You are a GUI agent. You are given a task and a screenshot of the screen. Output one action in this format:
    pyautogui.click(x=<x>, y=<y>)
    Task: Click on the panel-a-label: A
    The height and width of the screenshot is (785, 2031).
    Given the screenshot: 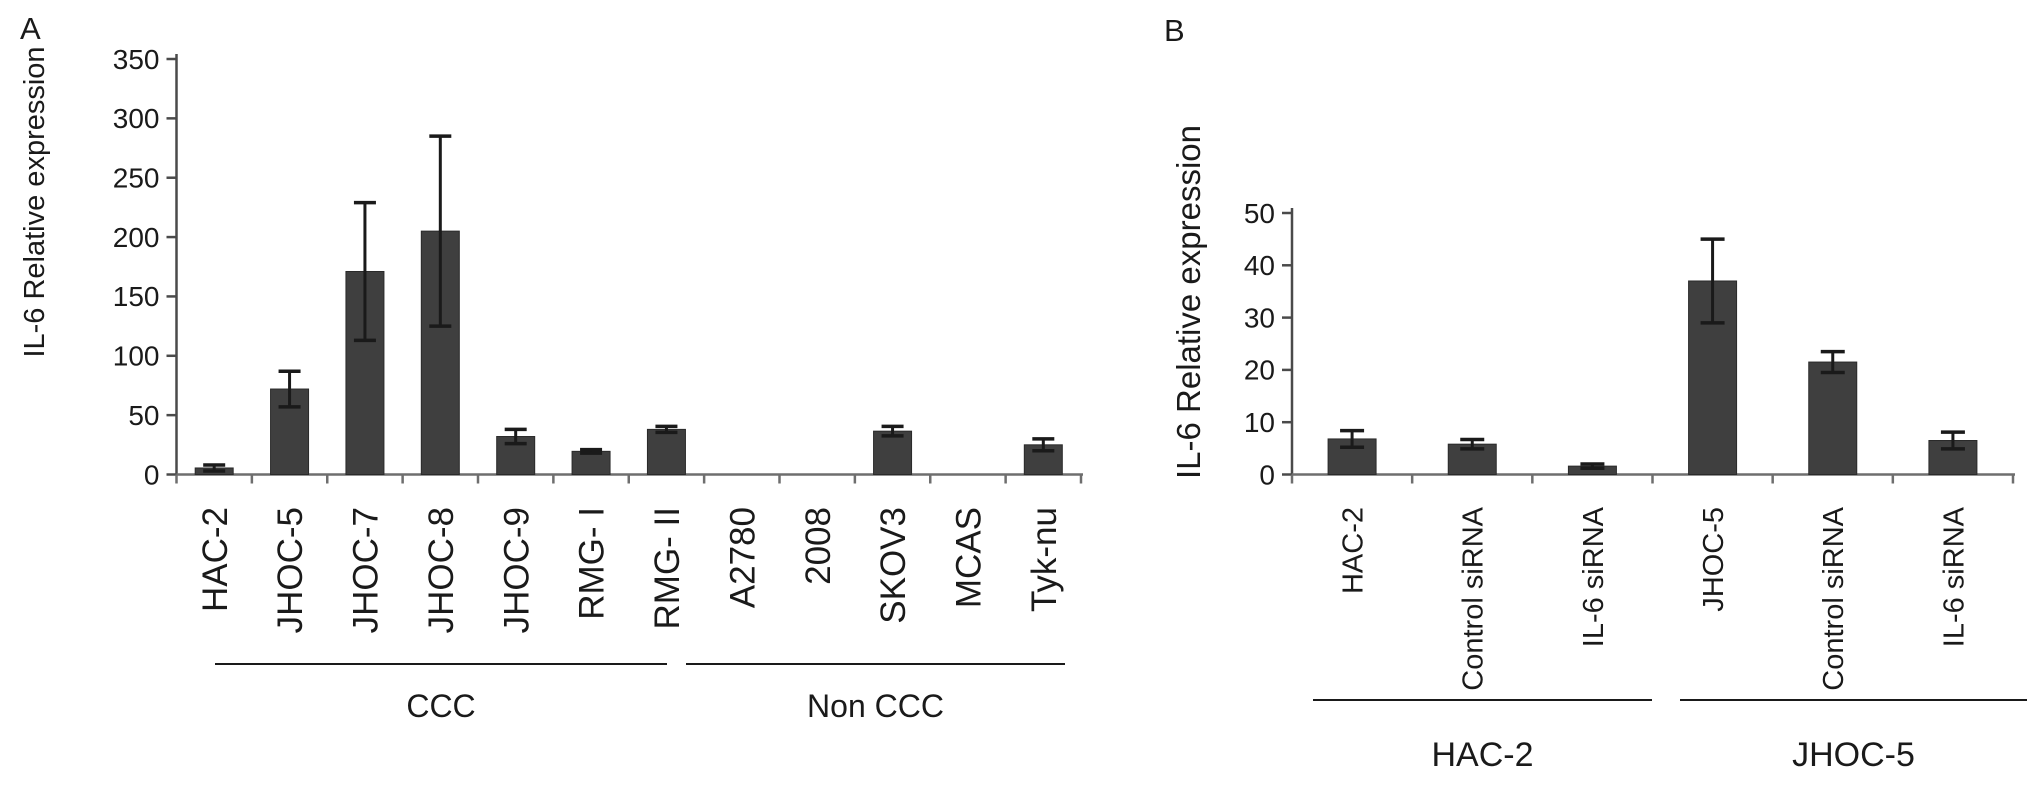 What is the action you would take?
    pyautogui.click(x=30, y=28)
    